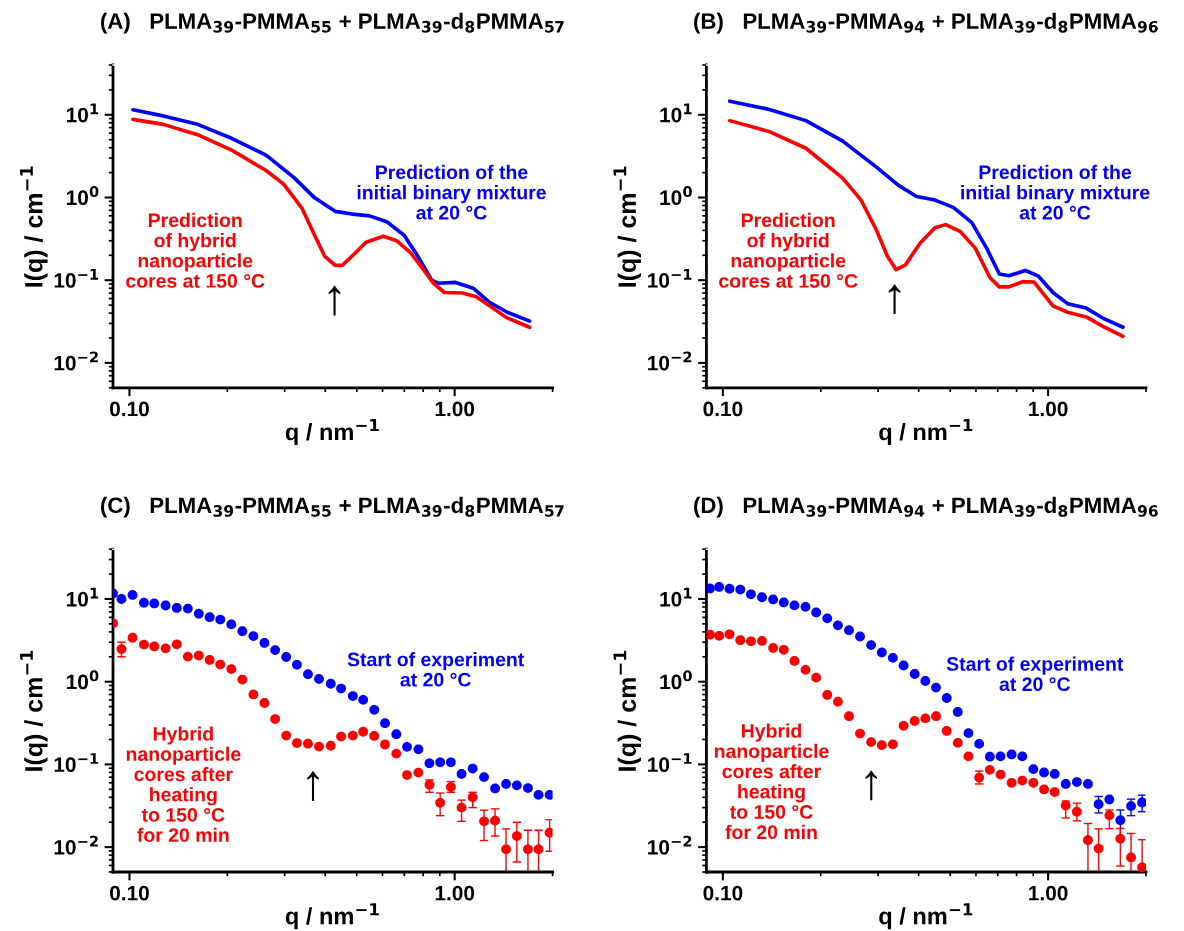  What do you see at coordinates (451, 192) in the screenshot?
I see `series-label: Prediction of the initial binary mixture at 20 °C` at bounding box center [451, 192].